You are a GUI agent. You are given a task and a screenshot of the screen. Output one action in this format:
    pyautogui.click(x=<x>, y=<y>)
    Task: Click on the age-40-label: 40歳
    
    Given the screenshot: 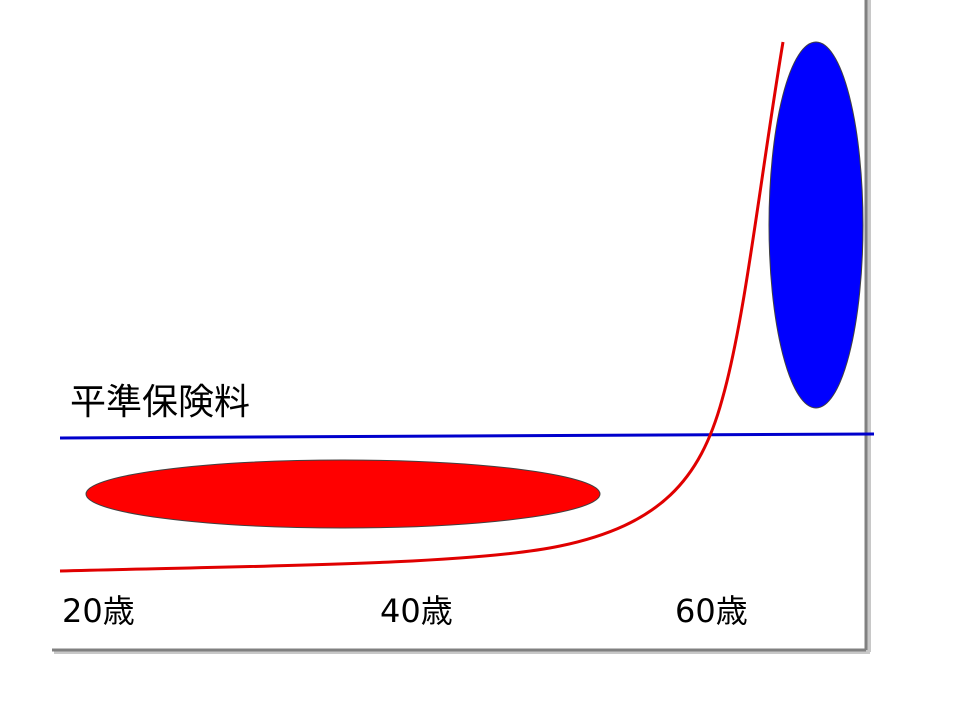 What is the action you would take?
    pyautogui.click(x=416, y=611)
    